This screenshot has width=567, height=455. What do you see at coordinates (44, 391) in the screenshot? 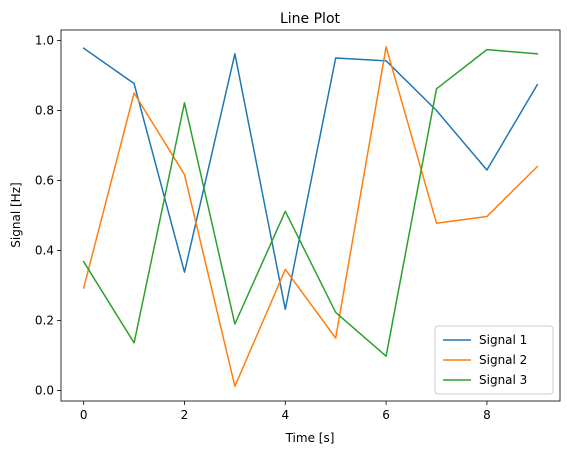
I see `y-tick-label: 0.0` at bounding box center [44, 391].